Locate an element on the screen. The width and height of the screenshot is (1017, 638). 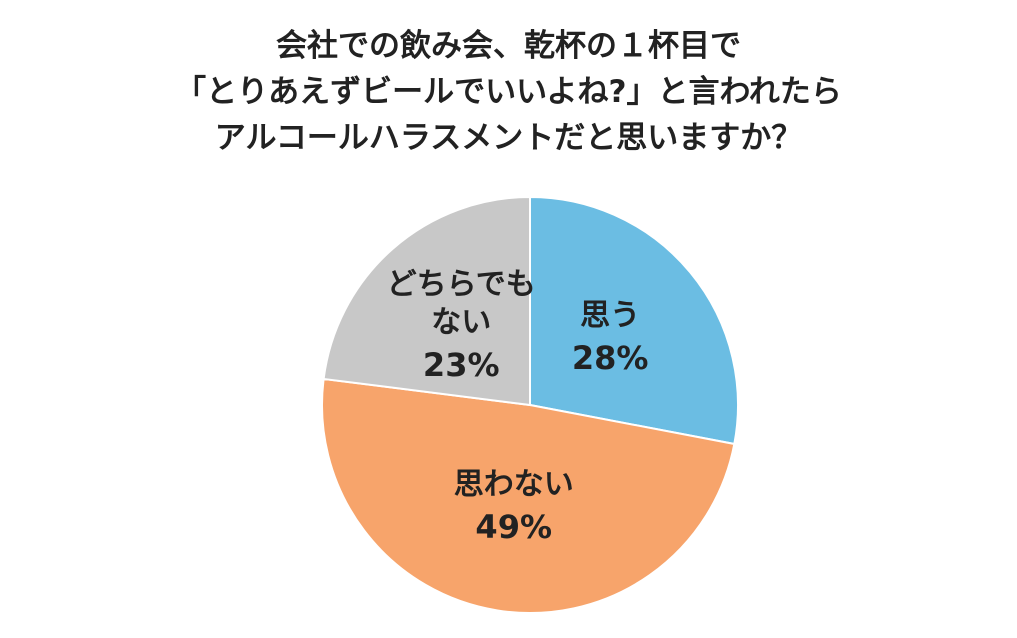
value-label: 23% is located at coordinates (461, 364).